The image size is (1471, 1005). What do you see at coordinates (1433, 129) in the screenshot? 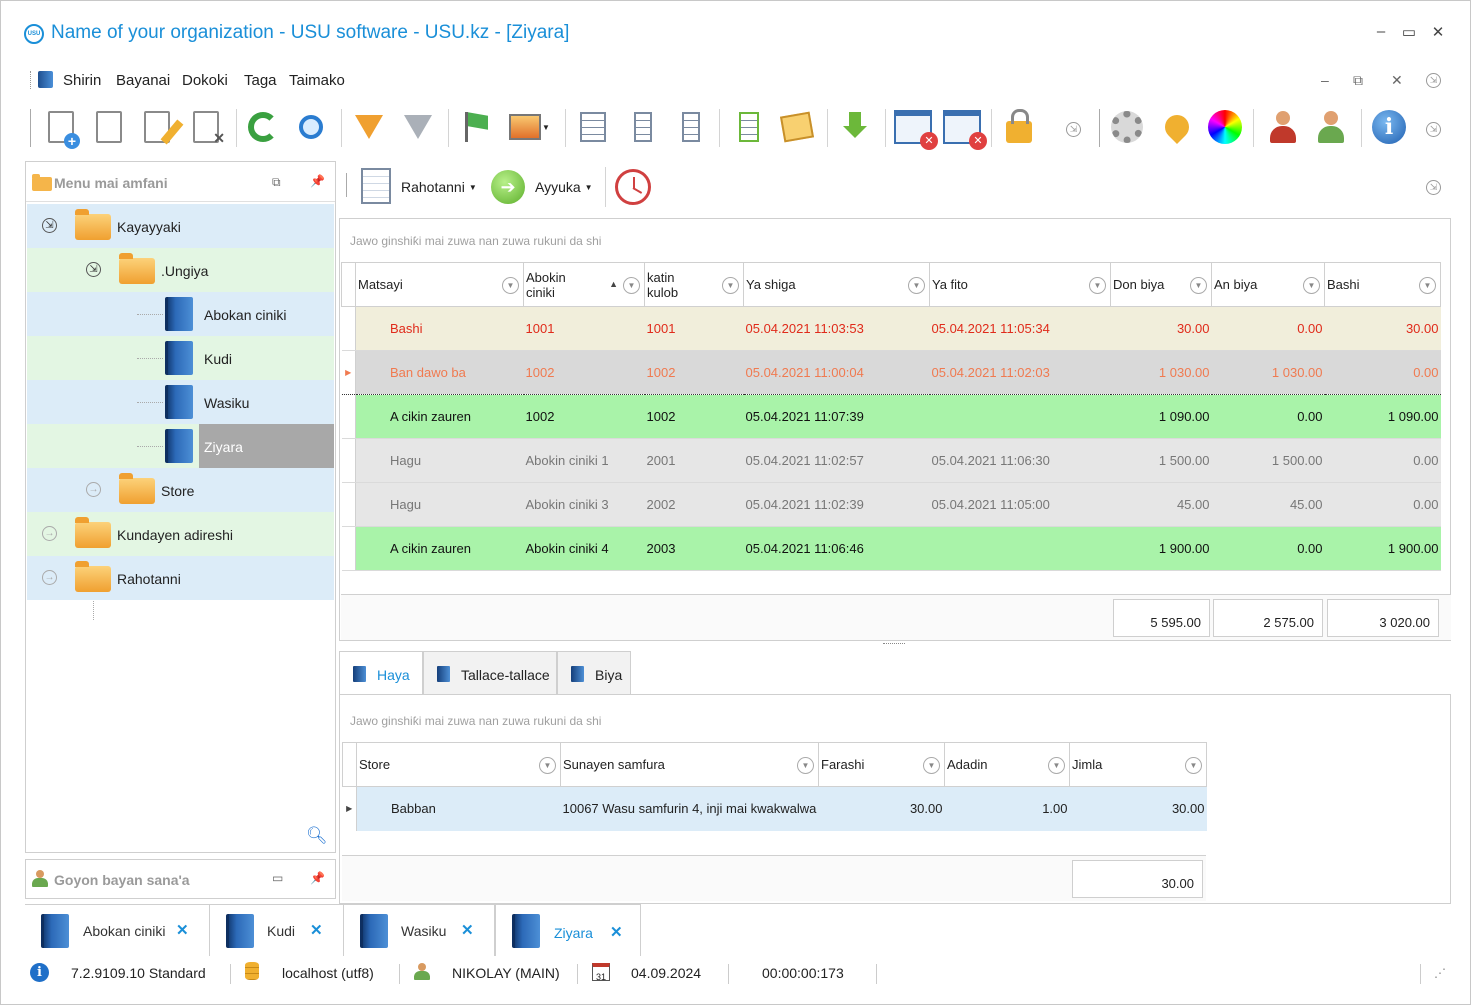
I see `toolbar2-options-icon: ⇲` at bounding box center [1433, 129].